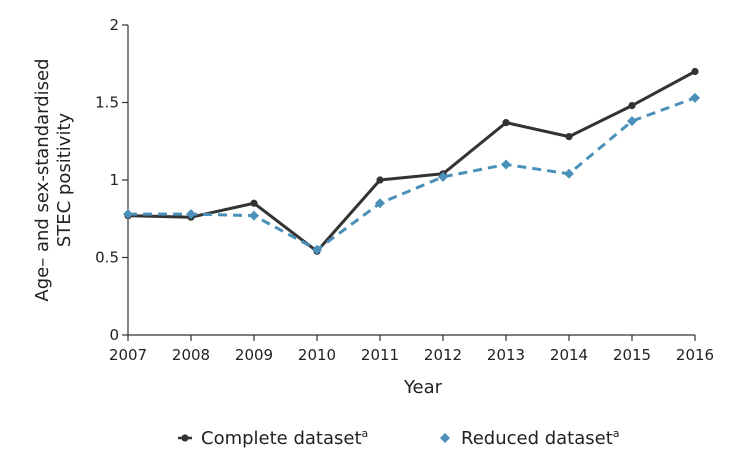 The height and width of the screenshot is (472, 738). Describe the element at coordinates (445, 438) in the screenshot. I see `legend-diamond-marker` at that location.